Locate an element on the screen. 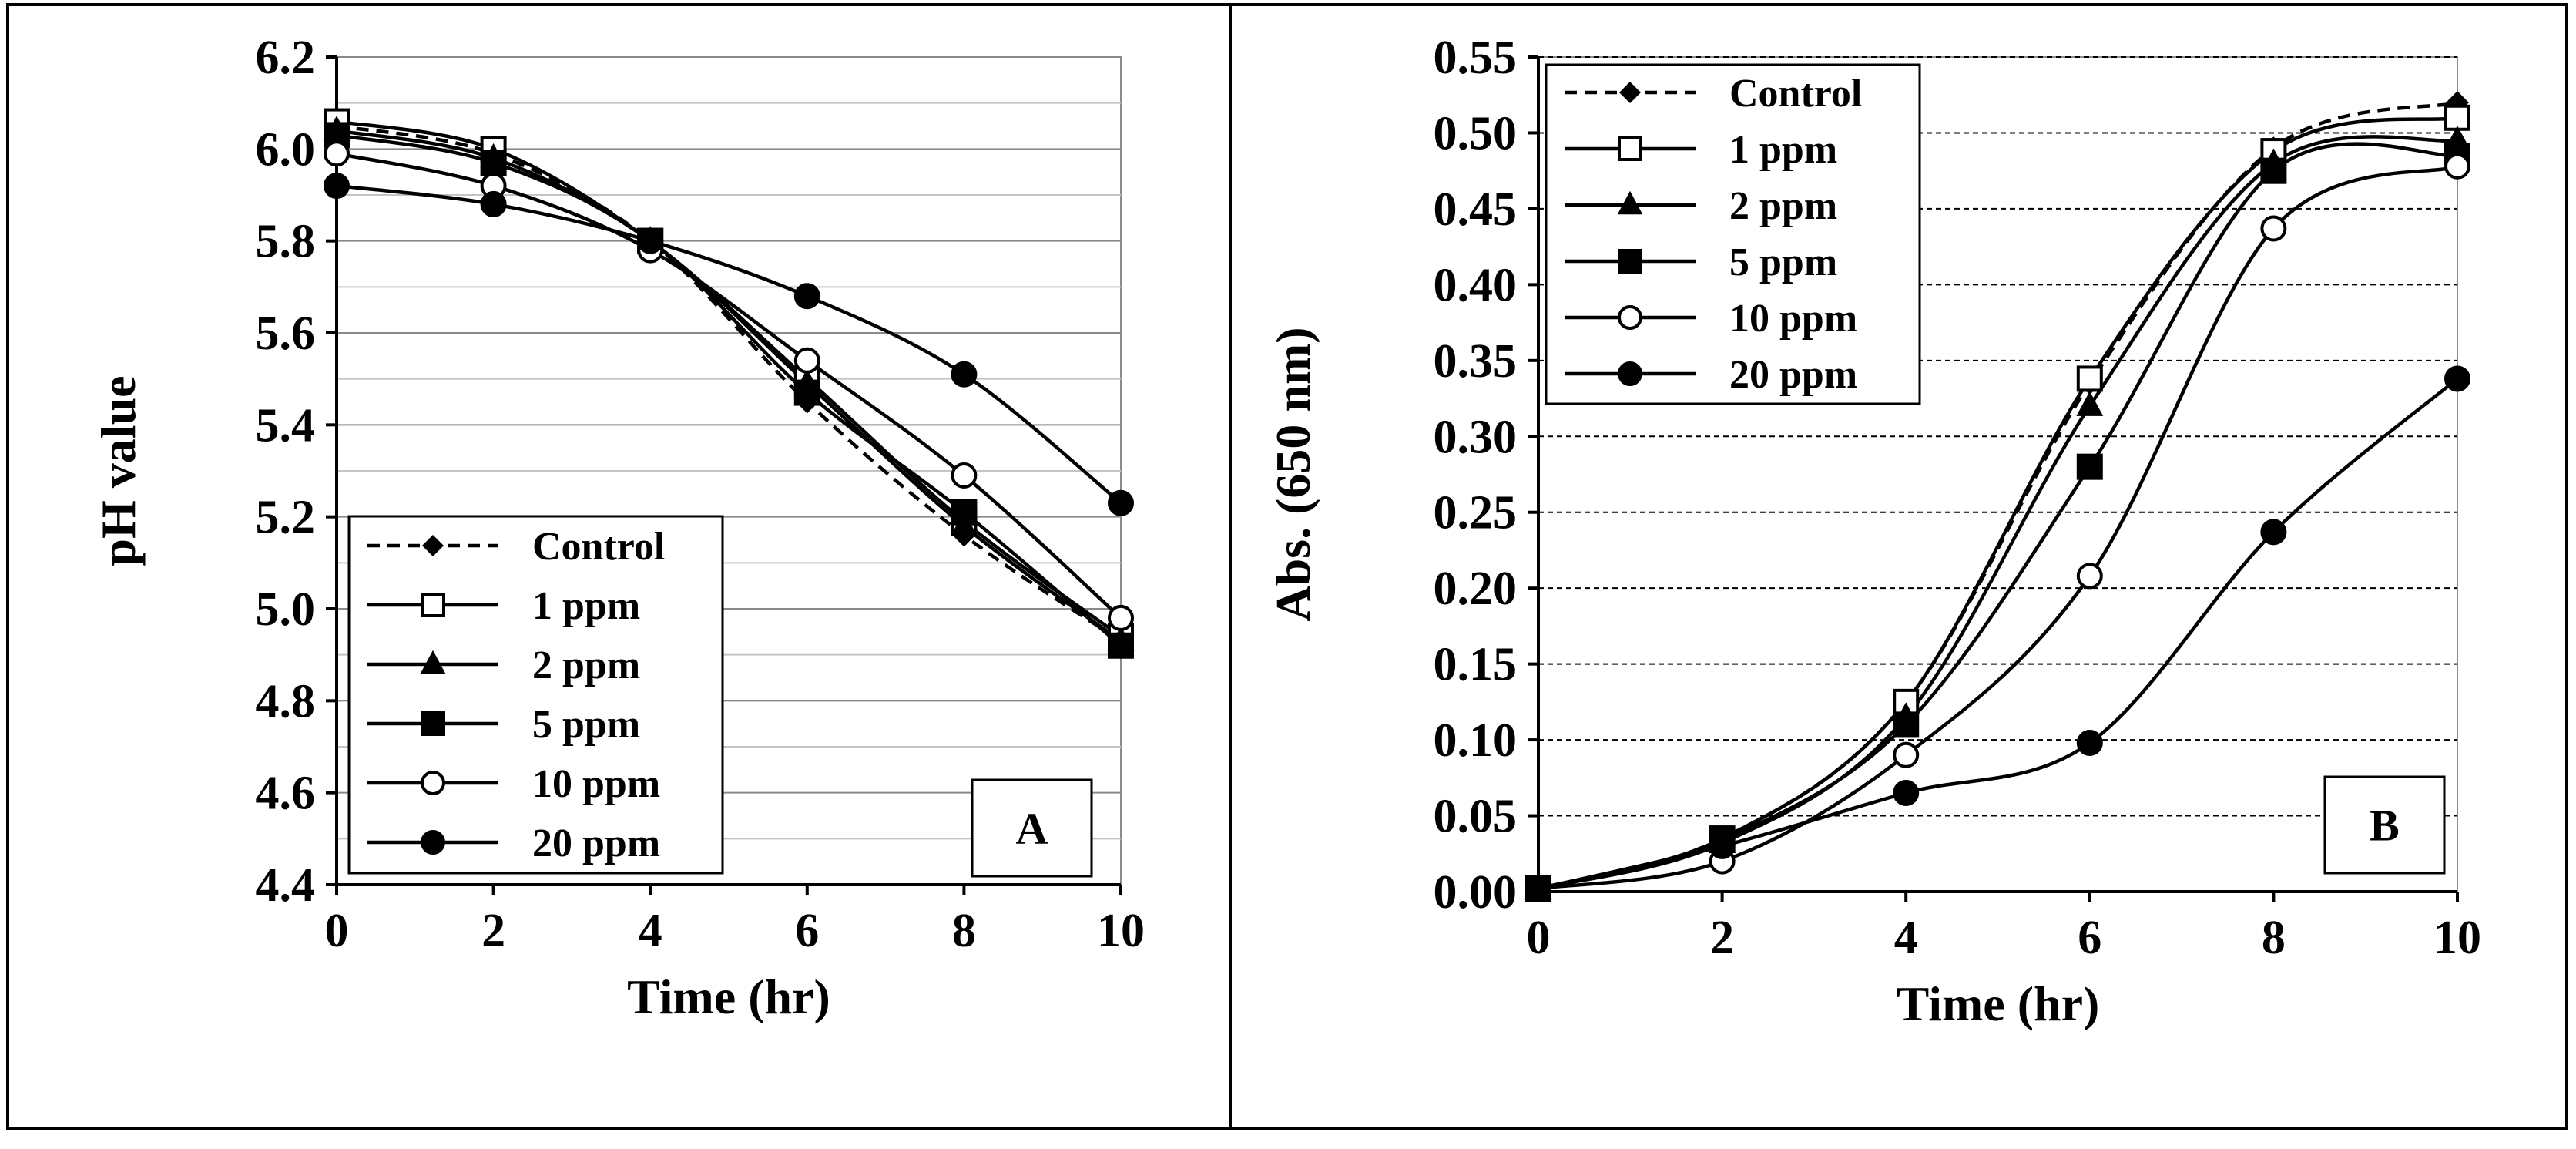 This screenshot has width=2576, height=1149. y-tick-label: 4.6 is located at coordinates (286, 794).